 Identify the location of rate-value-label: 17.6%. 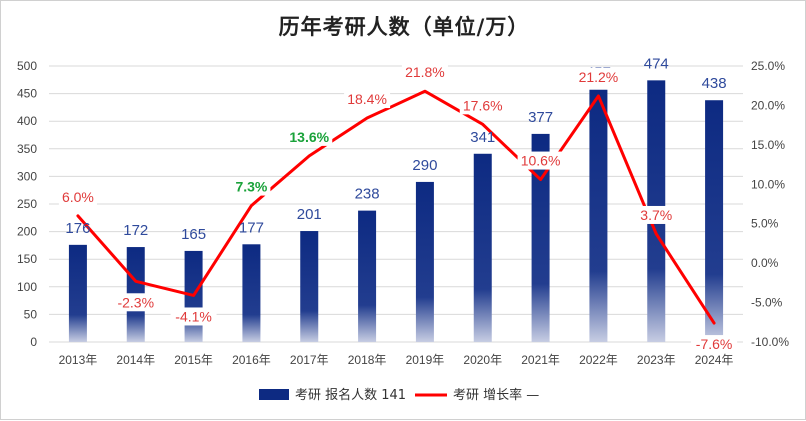
(483, 105).